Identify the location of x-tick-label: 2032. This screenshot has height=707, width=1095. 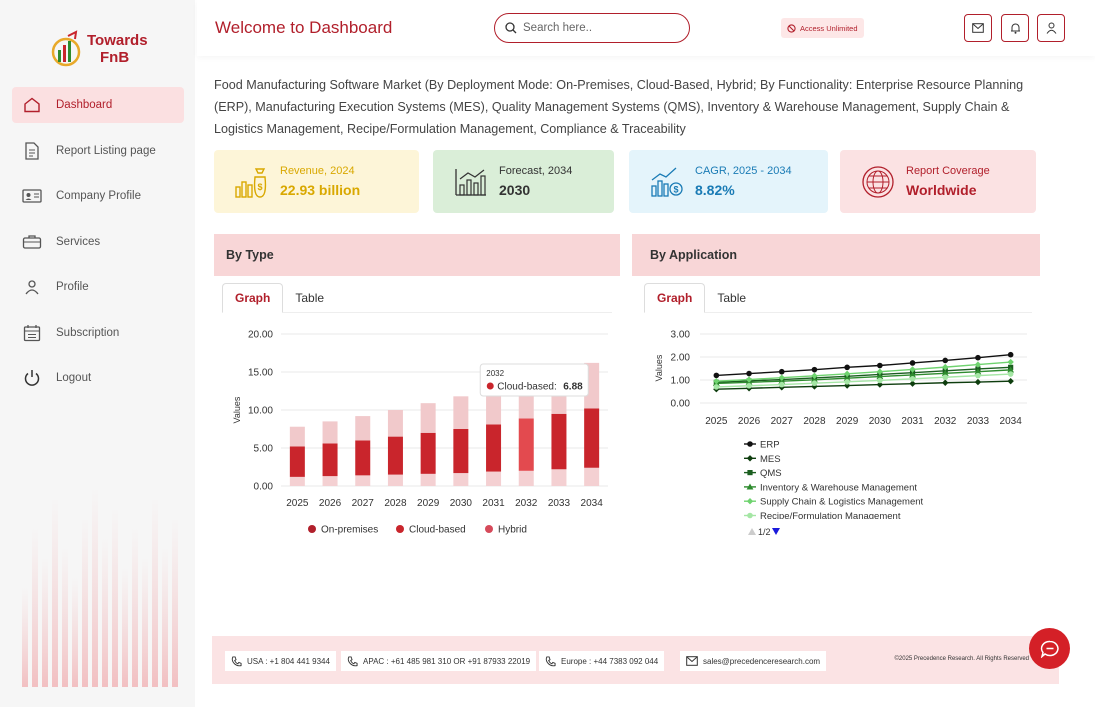
(945, 421).